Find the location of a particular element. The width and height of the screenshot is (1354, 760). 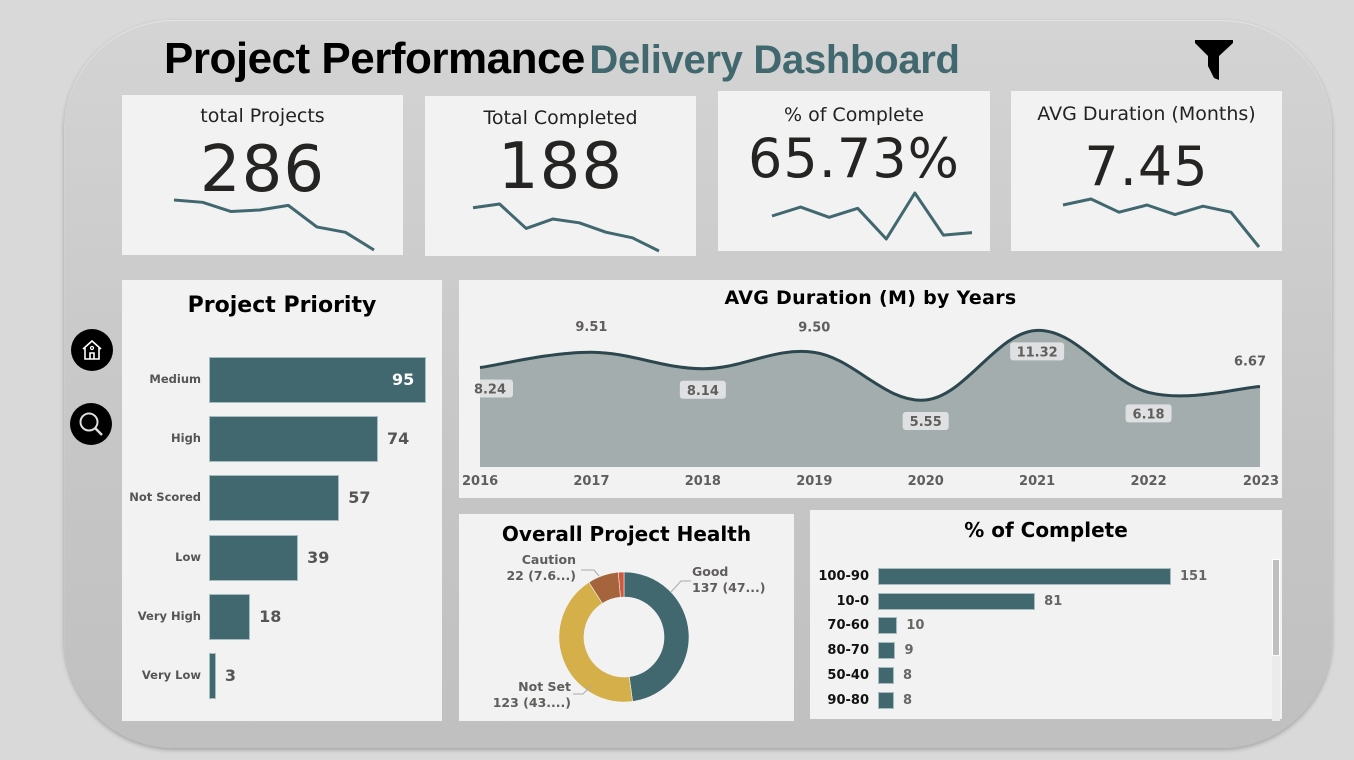

donut-slice-other is located at coordinates (621, 584).